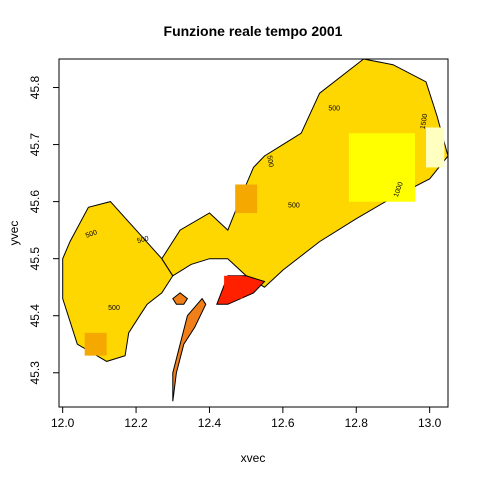 The width and height of the screenshot is (480, 480). I want to click on y-tick-label: 45.4, so click(35, 316).